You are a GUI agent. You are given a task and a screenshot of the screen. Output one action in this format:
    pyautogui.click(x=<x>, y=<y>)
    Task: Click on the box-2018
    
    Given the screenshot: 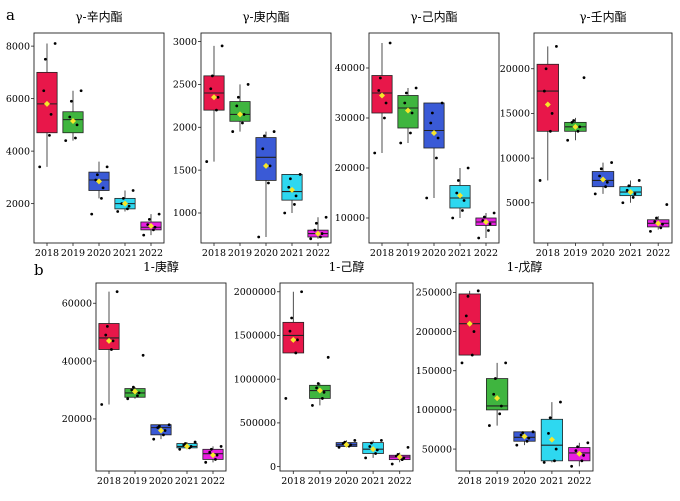 What is the action you would take?
    pyautogui.click(x=469, y=327)
    